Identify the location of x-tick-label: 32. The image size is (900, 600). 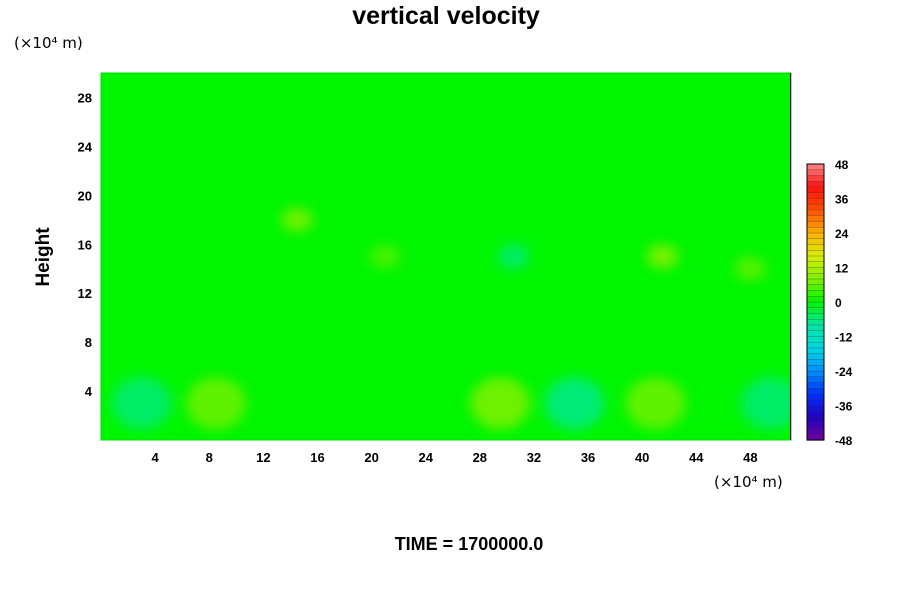
(534, 457).